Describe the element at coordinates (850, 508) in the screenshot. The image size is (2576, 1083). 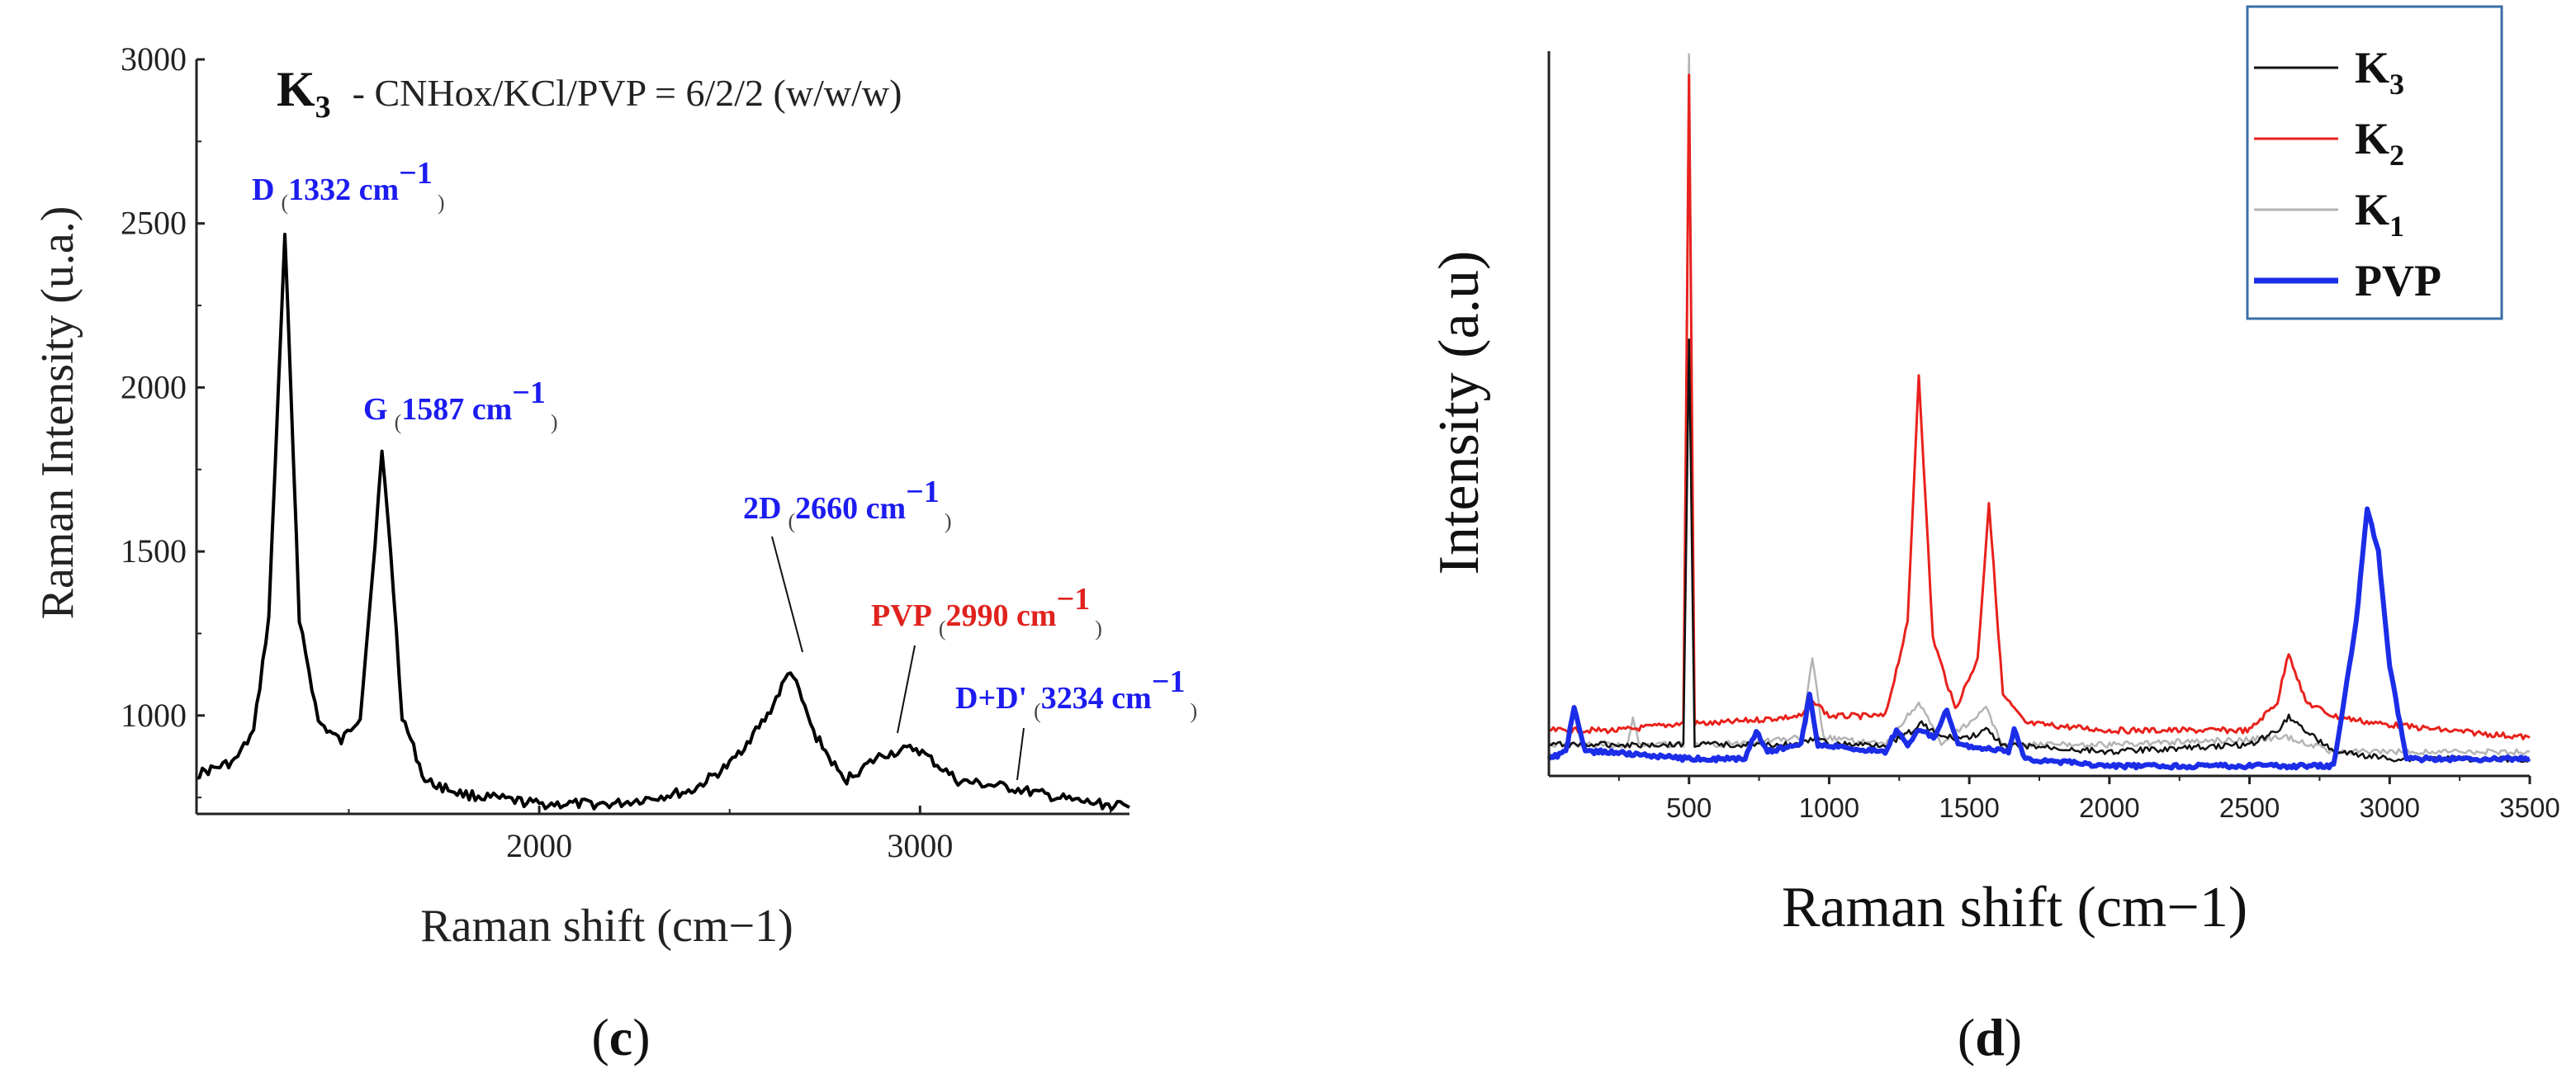
I see `annotation-2d-value: 2660 cm` at that location.